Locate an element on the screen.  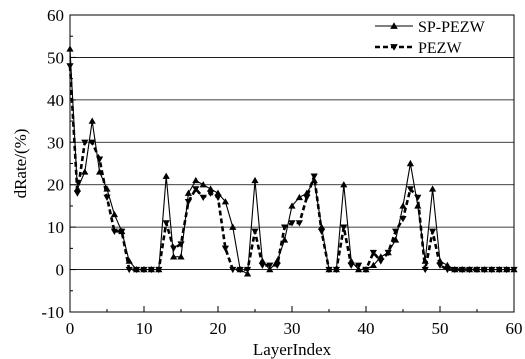
y-tick-label: 30 is located at coordinates (55, 142).